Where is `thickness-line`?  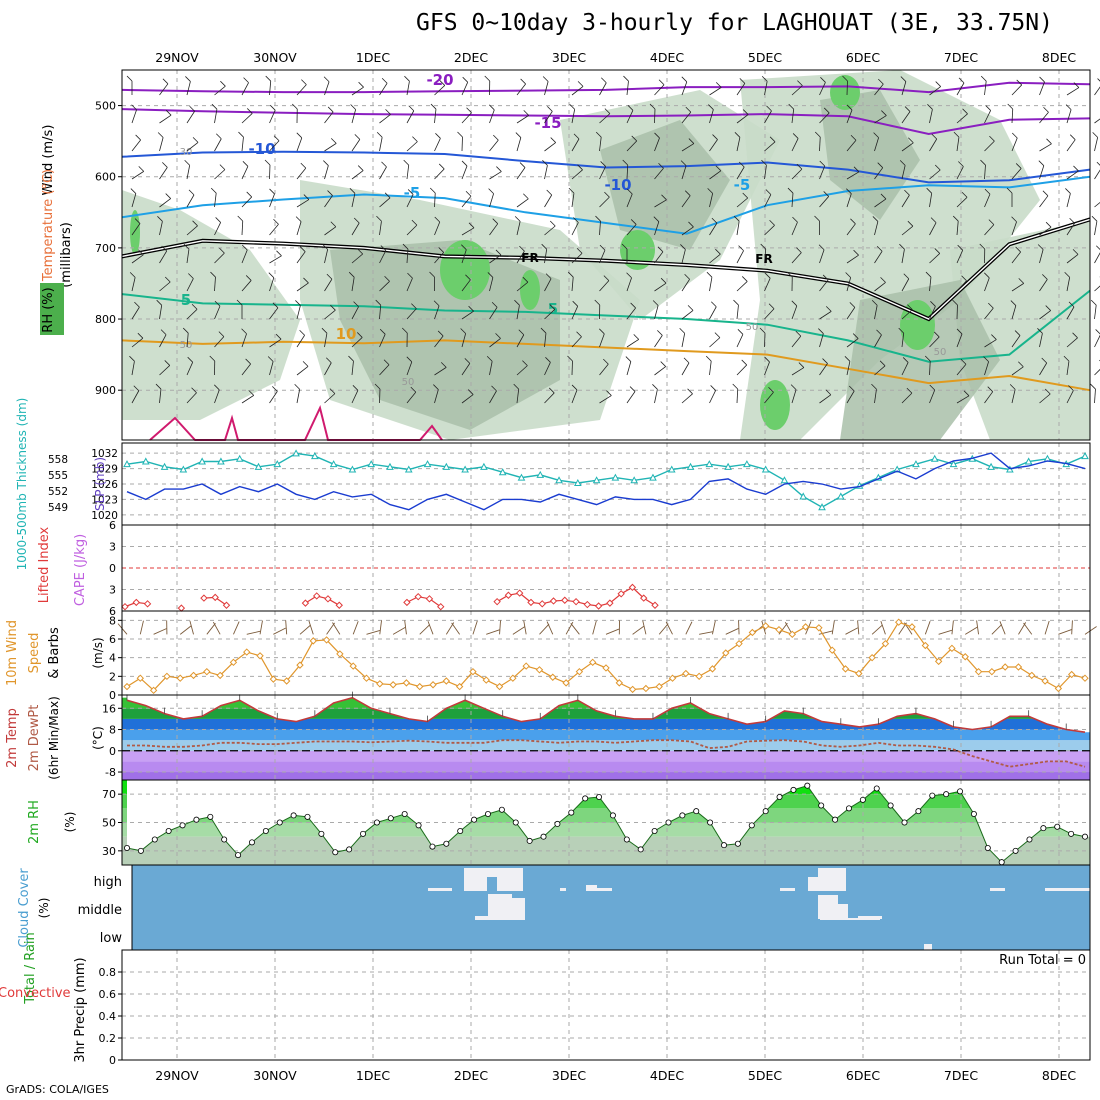
thickness-line is located at coordinates (606, 480).